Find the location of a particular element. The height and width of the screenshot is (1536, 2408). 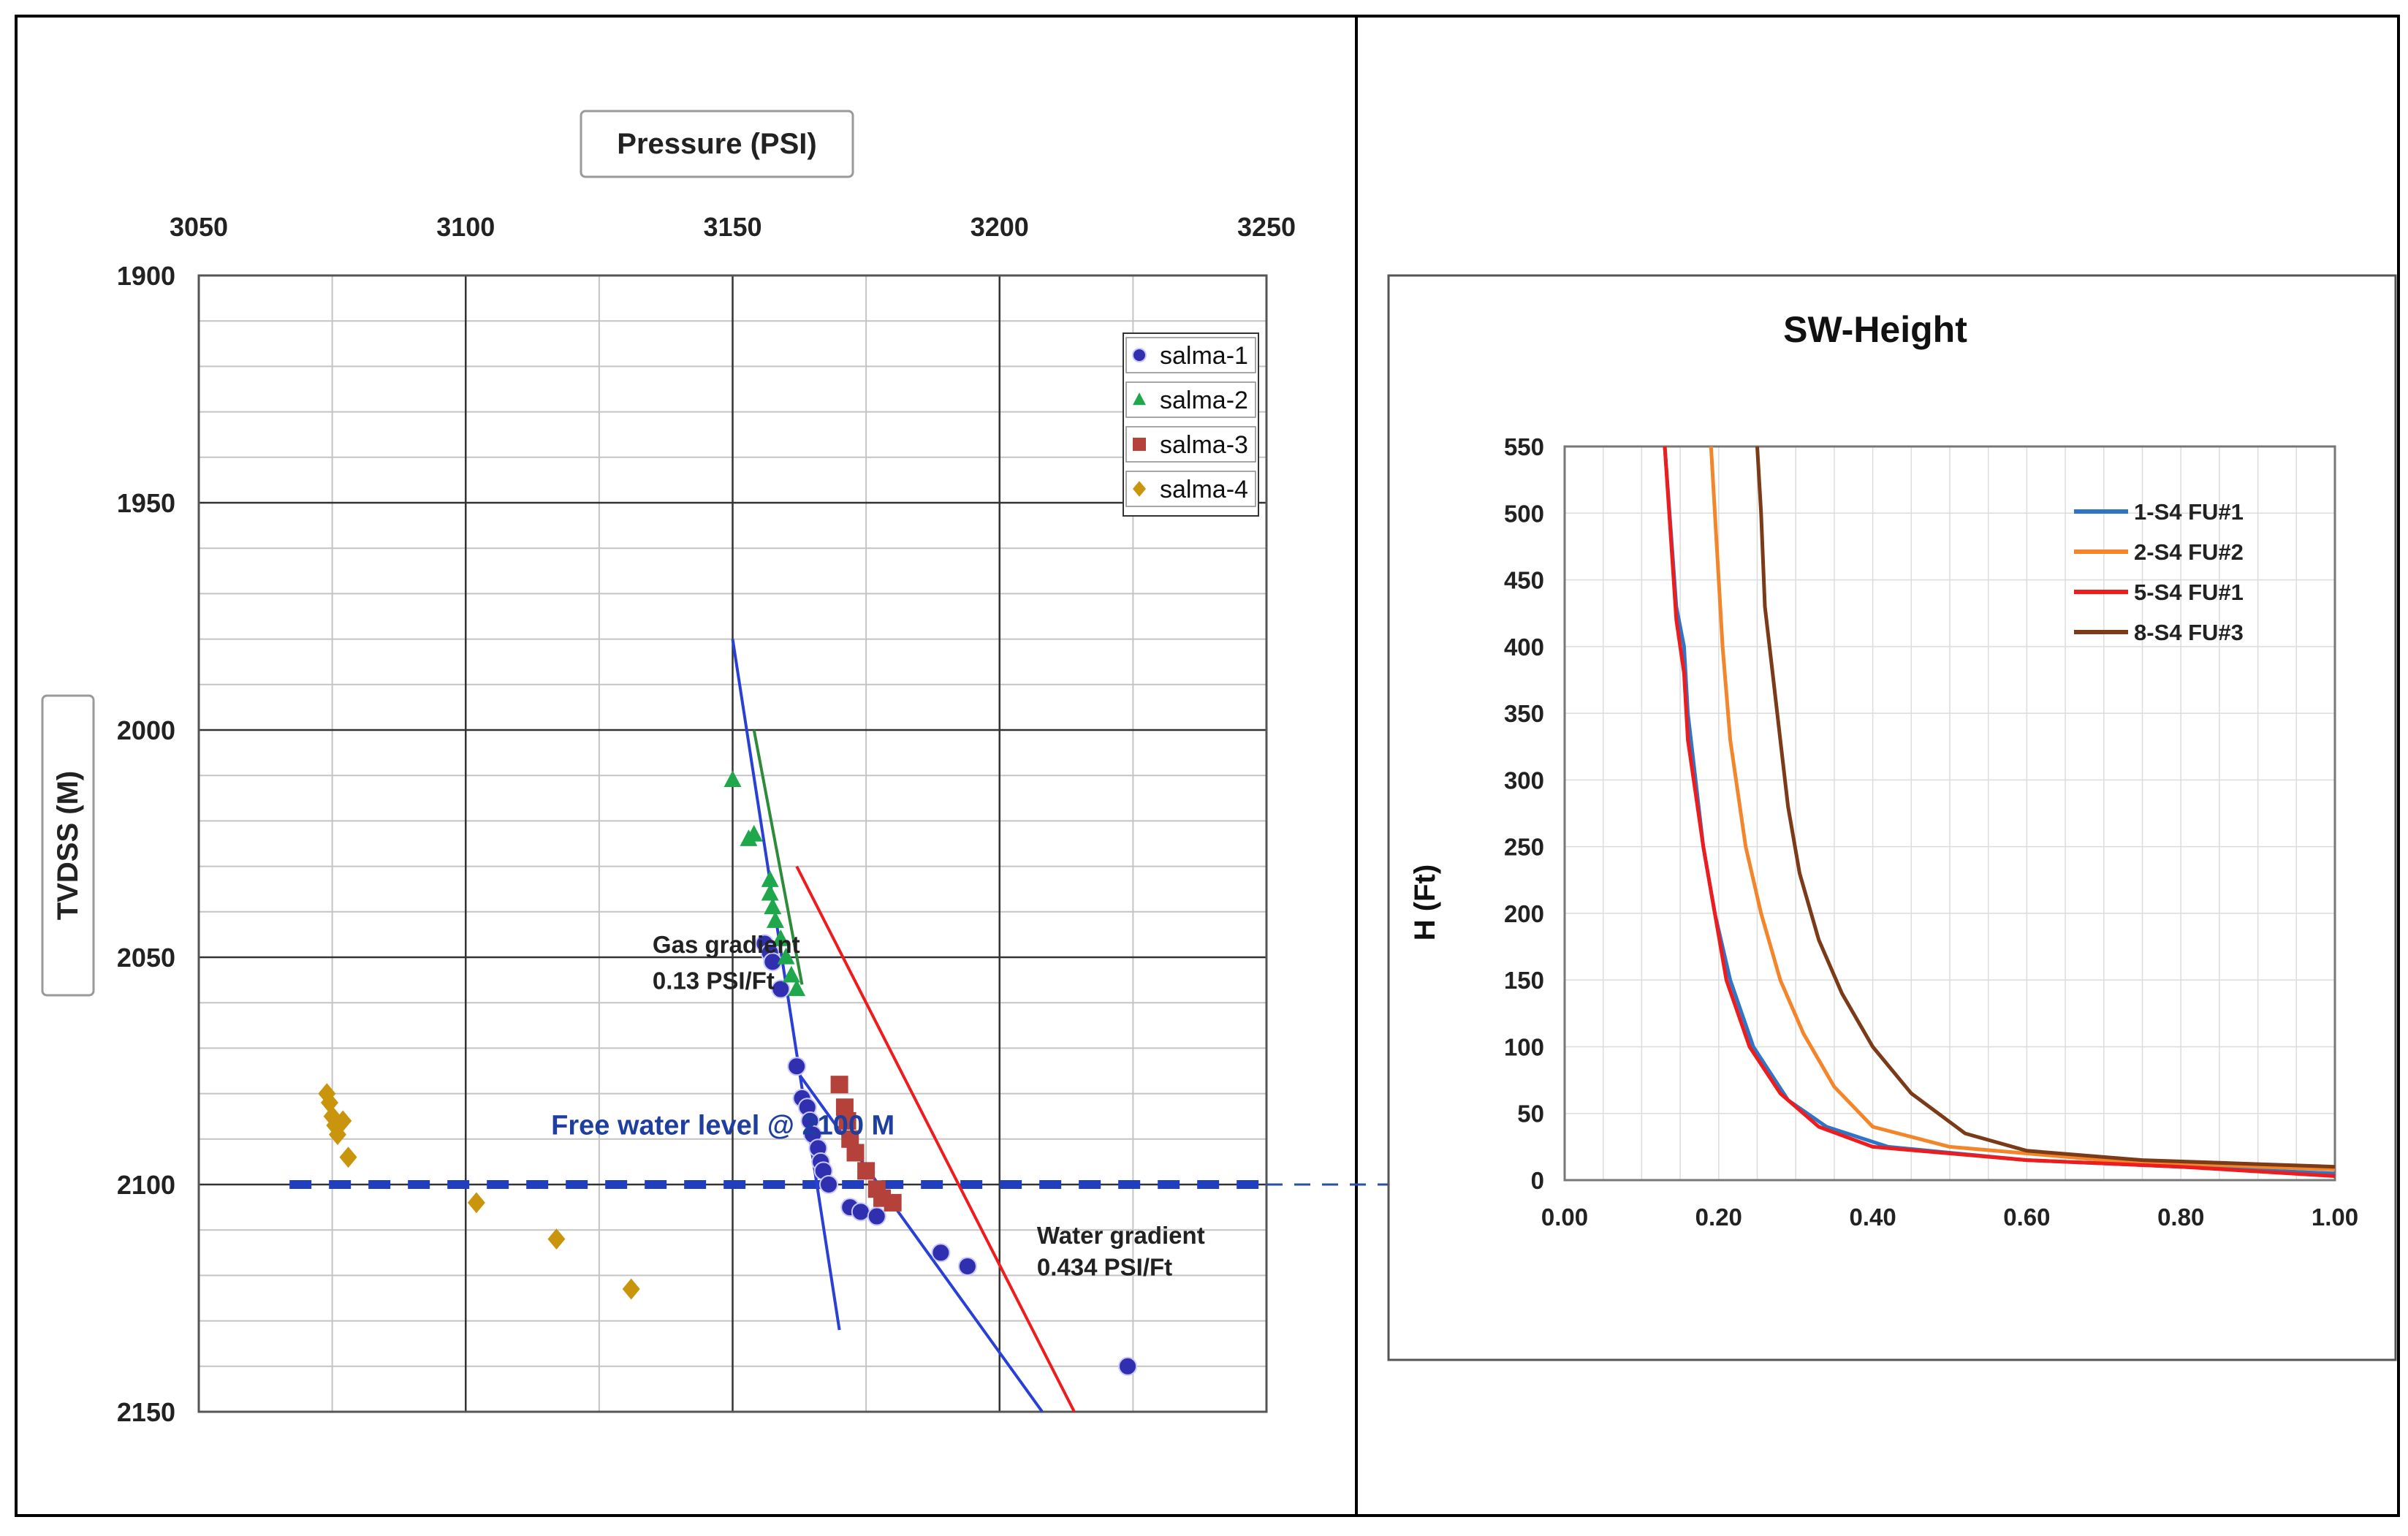

sw-legend-label: 8-S4 FU#3 is located at coordinates (2189, 632).